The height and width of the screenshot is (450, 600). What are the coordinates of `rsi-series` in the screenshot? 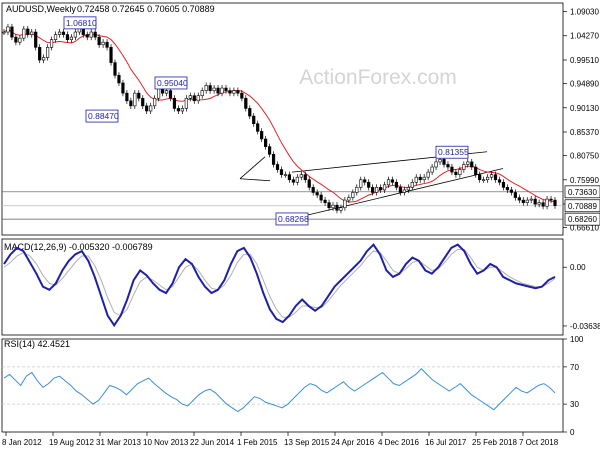 It's located at (282, 389).